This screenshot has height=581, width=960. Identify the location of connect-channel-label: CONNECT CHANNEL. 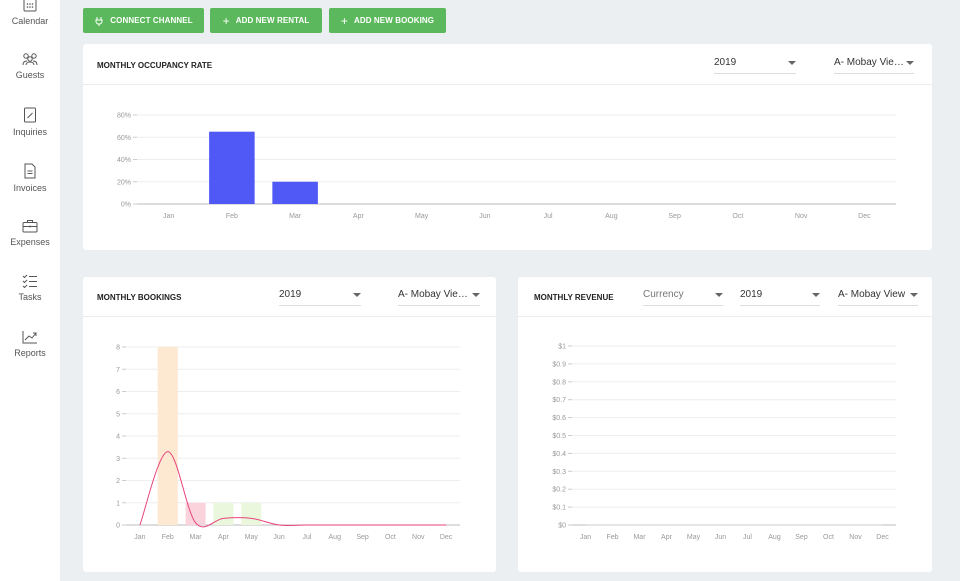
(151, 20).